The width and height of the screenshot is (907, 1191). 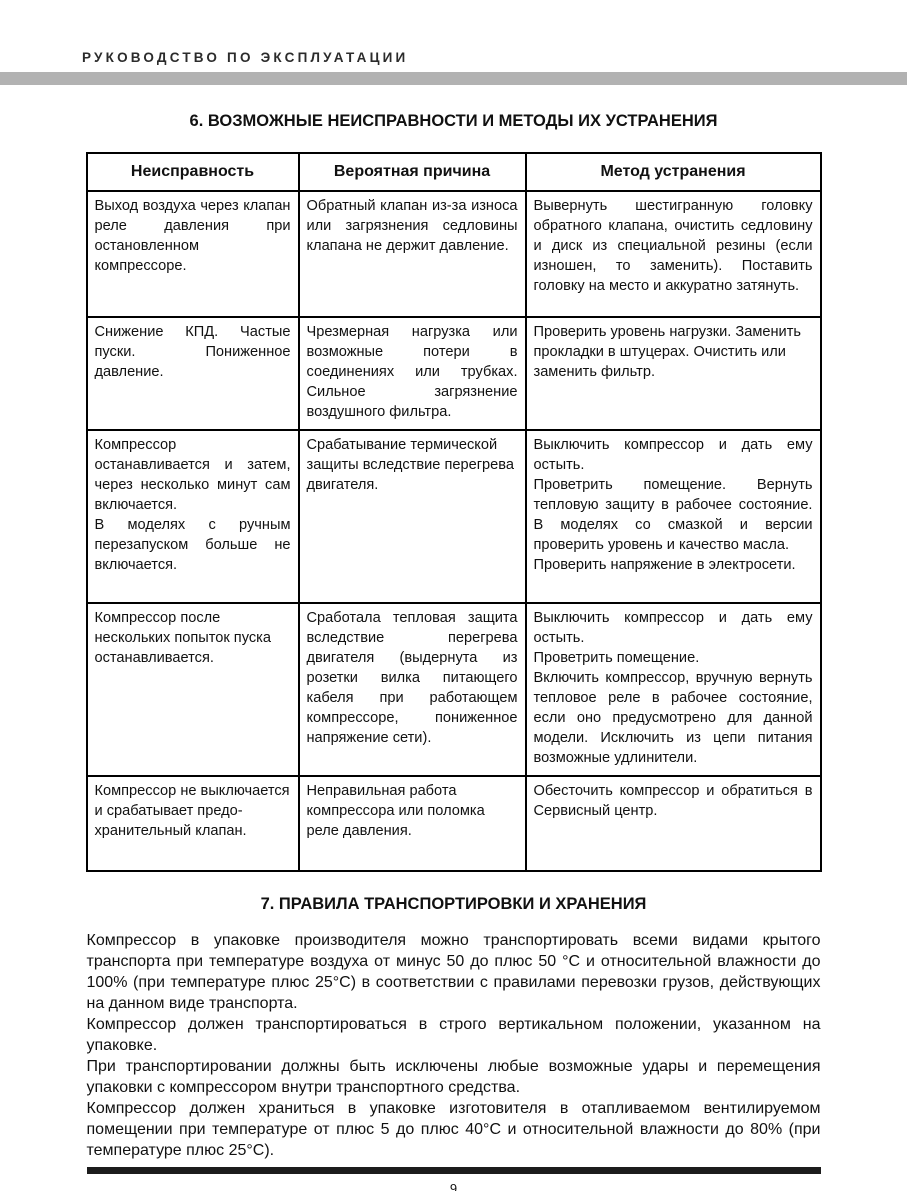 What do you see at coordinates (412, 172) in the screenshot?
I see `column-header-cause: Вероятная причина` at bounding box center [412, 172].